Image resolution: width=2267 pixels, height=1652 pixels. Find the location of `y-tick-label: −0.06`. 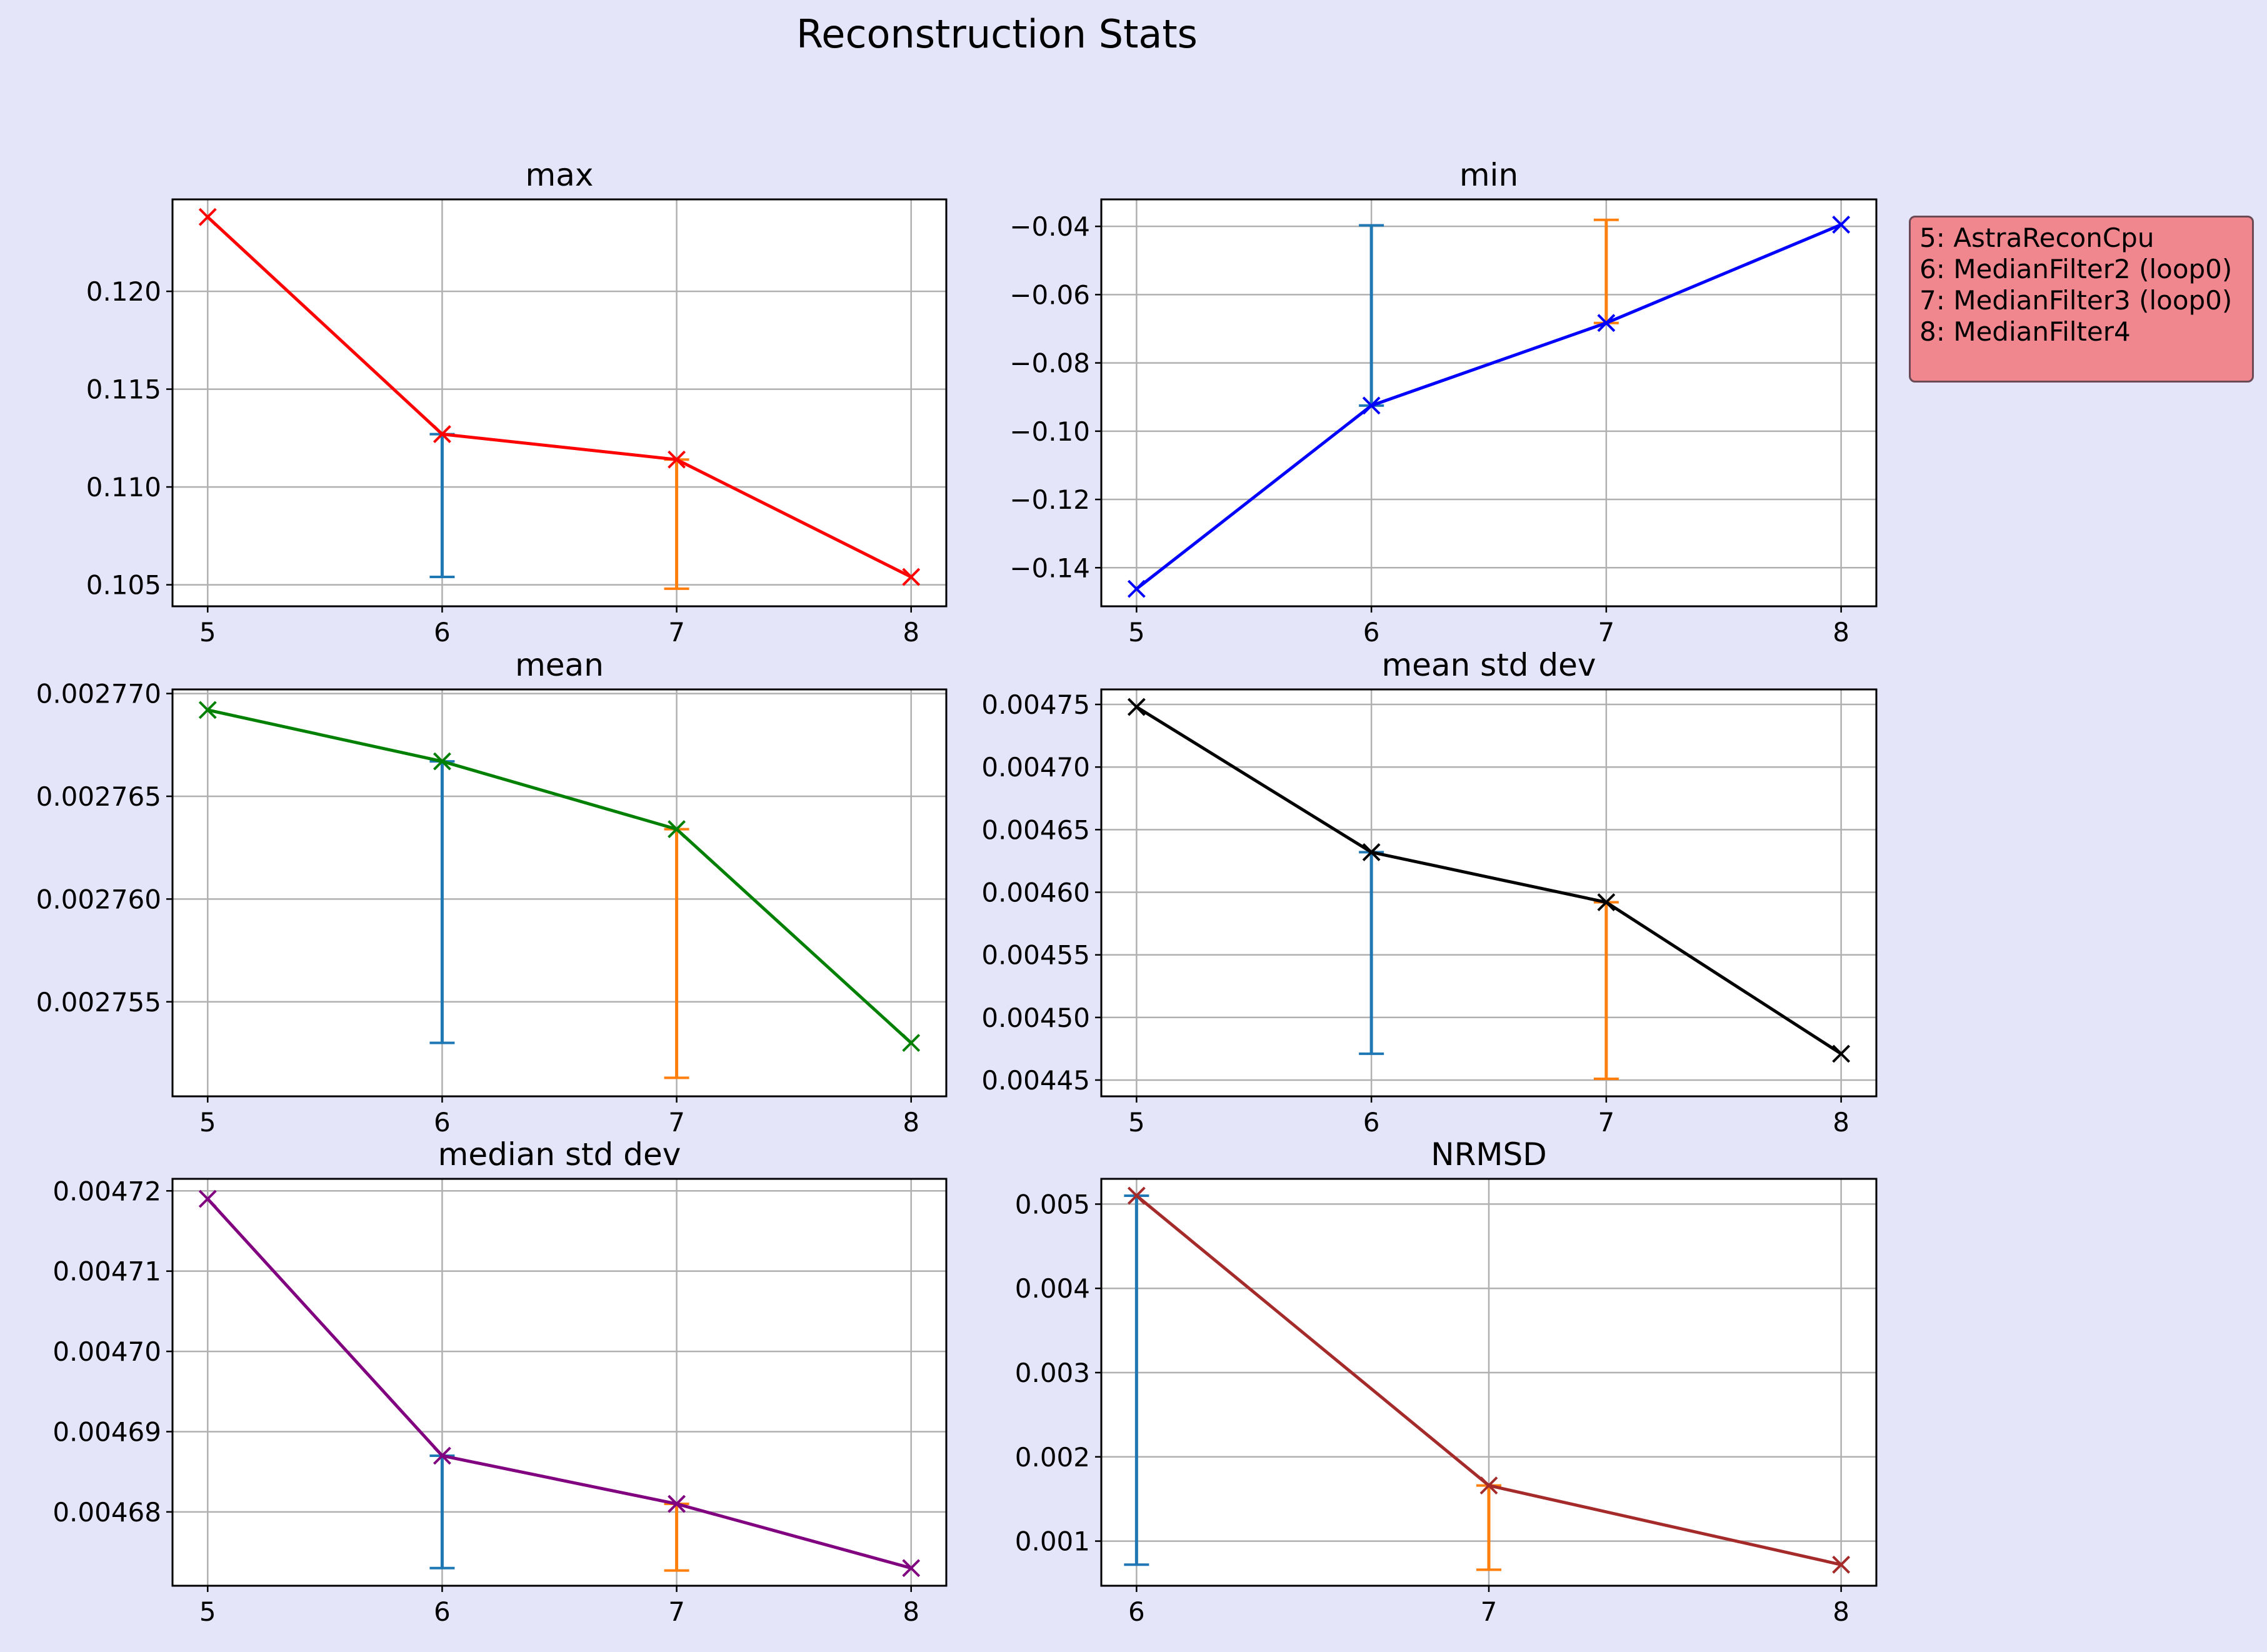

y-tick-label: −0.06 is located at coordinates (1049, 294).